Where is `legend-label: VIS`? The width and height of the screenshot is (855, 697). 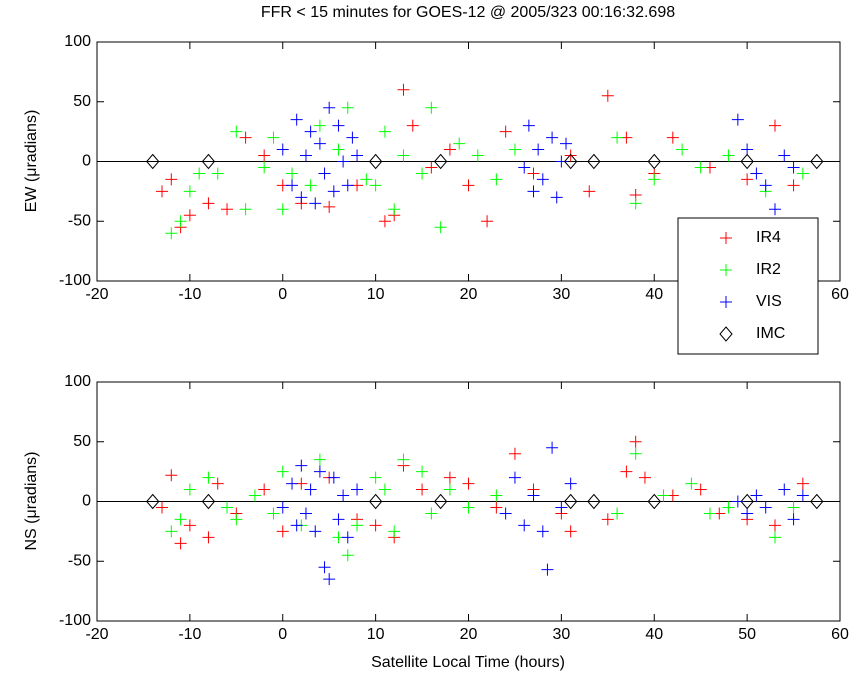 legend-label: VIS is located at coordinates (769, 301).